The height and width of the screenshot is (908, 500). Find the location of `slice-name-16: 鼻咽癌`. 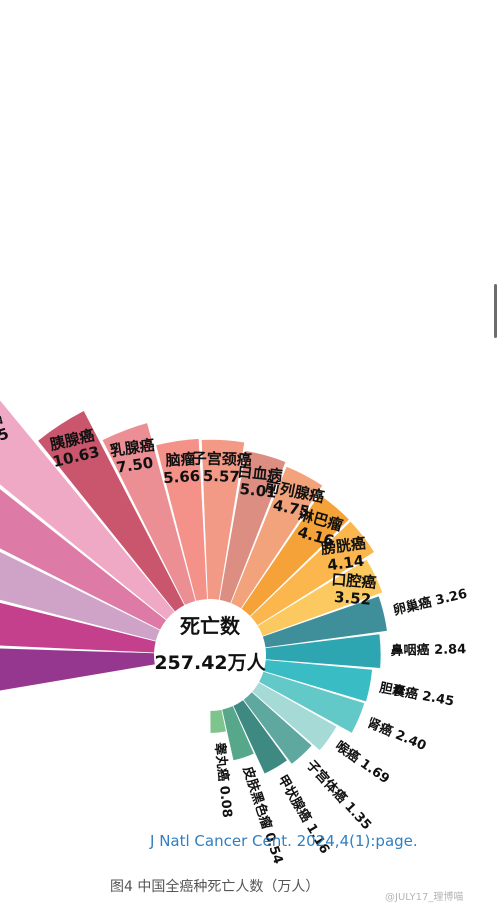

slice-name-16: 鼻咽癌 is located at coordinates (412, 649).